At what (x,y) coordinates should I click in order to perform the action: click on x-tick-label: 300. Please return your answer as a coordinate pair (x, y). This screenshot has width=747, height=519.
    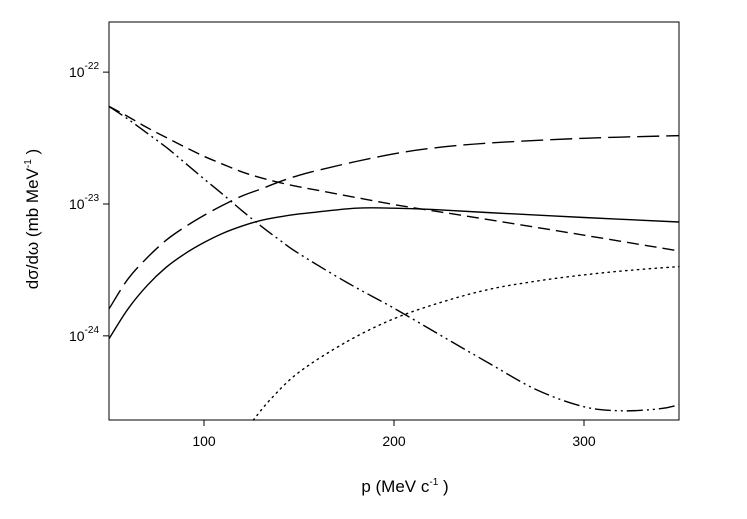
    Looking at the image, I should click on (584, 441).